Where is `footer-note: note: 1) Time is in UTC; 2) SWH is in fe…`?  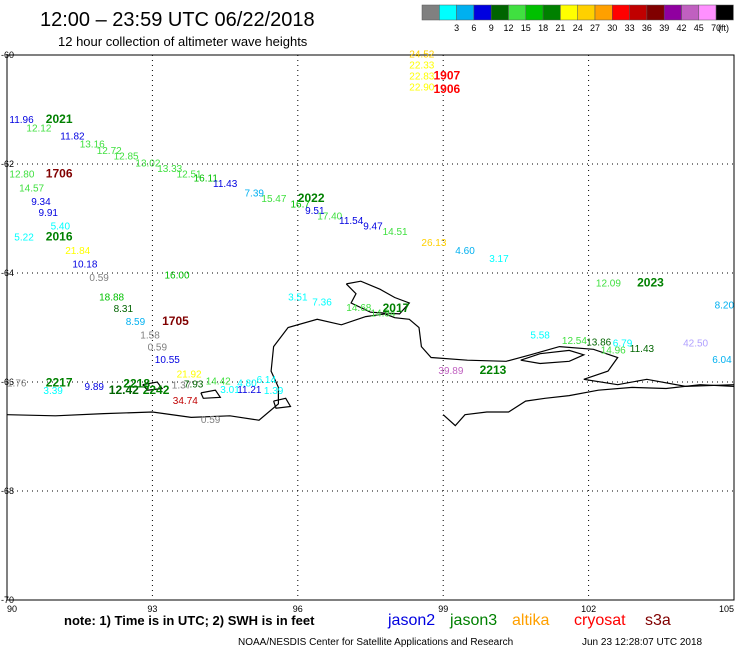 footer-note: note: 1) Time is in UTC; 2) SWH is in fe… is located at coordinates (189, 620).